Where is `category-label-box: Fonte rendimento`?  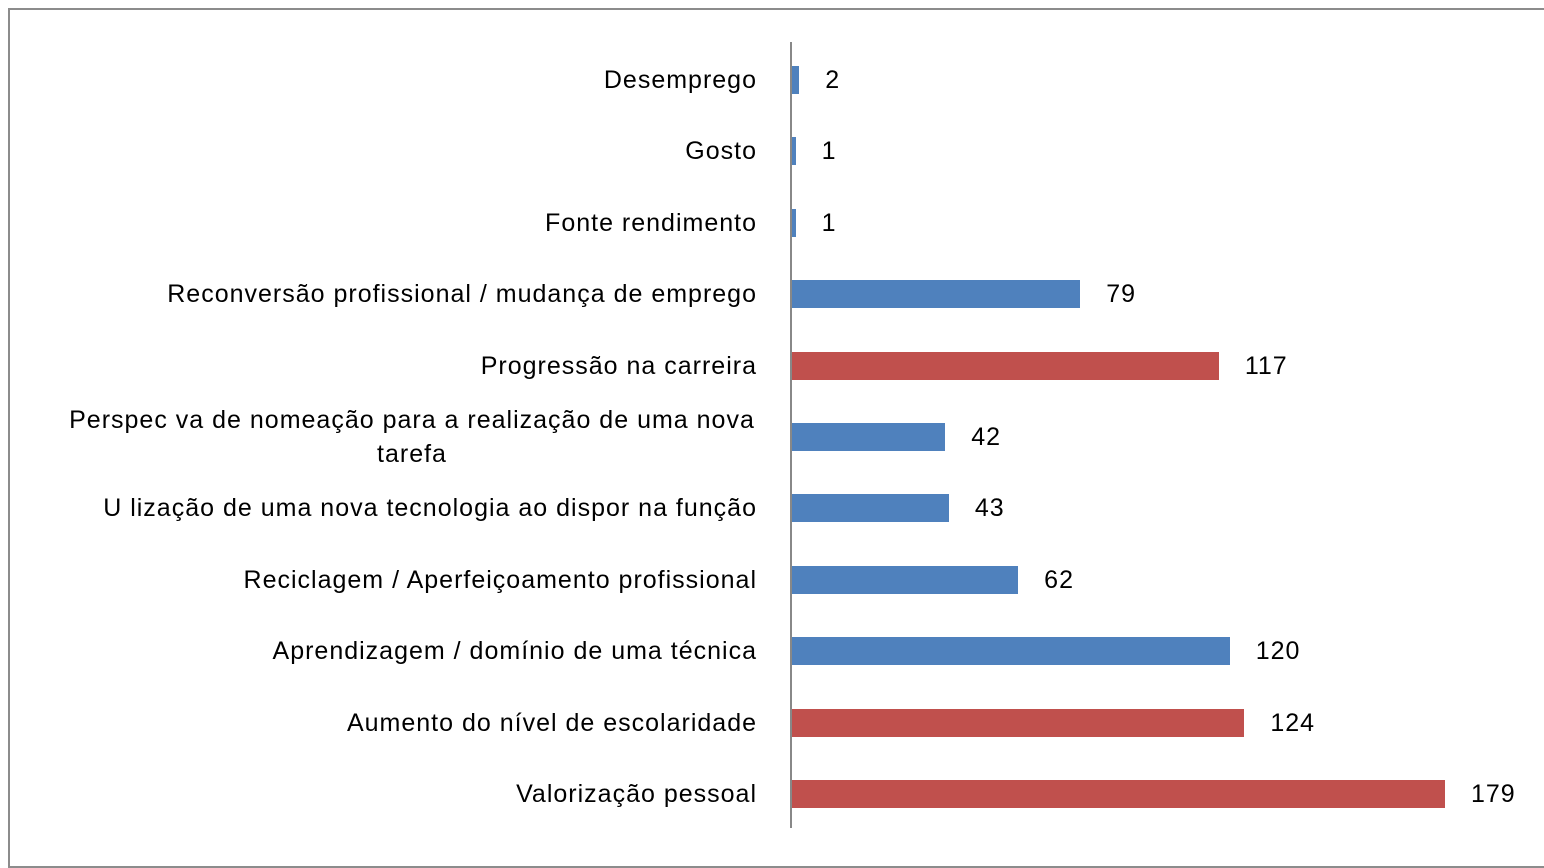 category-label-box: Fonte rendimento is located at coordinates (651, 223).